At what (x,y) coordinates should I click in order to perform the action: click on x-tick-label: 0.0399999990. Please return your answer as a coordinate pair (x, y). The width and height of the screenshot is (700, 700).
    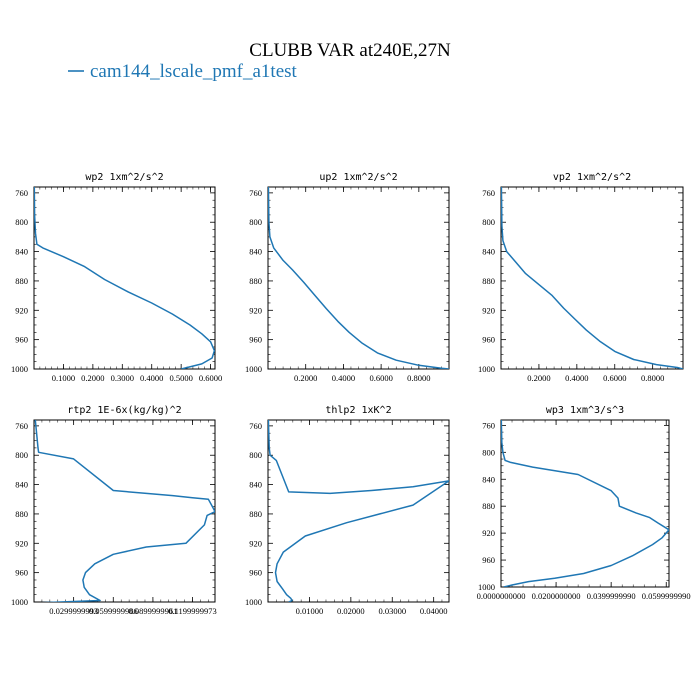
    Looking at the image, I should click on (611, 596).